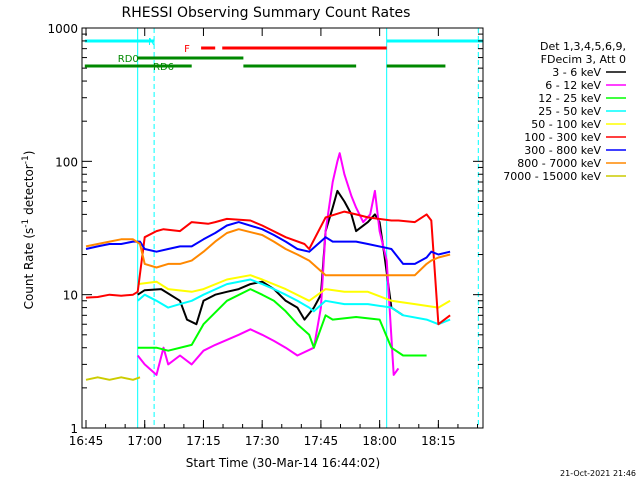 This screenshot has height=480, width=640. Describe the element at coordinates (283, 55) in the screenshot. I see `status-bars: N F RD0 RD6` at that location.